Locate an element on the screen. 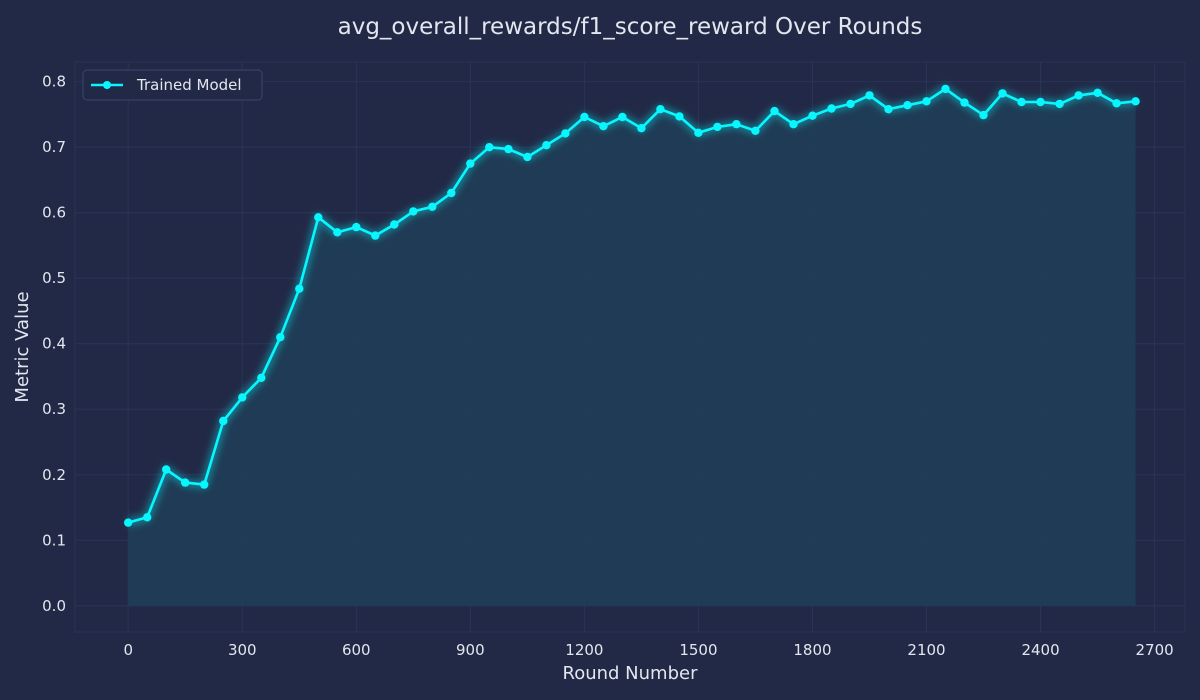  y-tick-label: 0.4 is located at coordinates (54, 344).